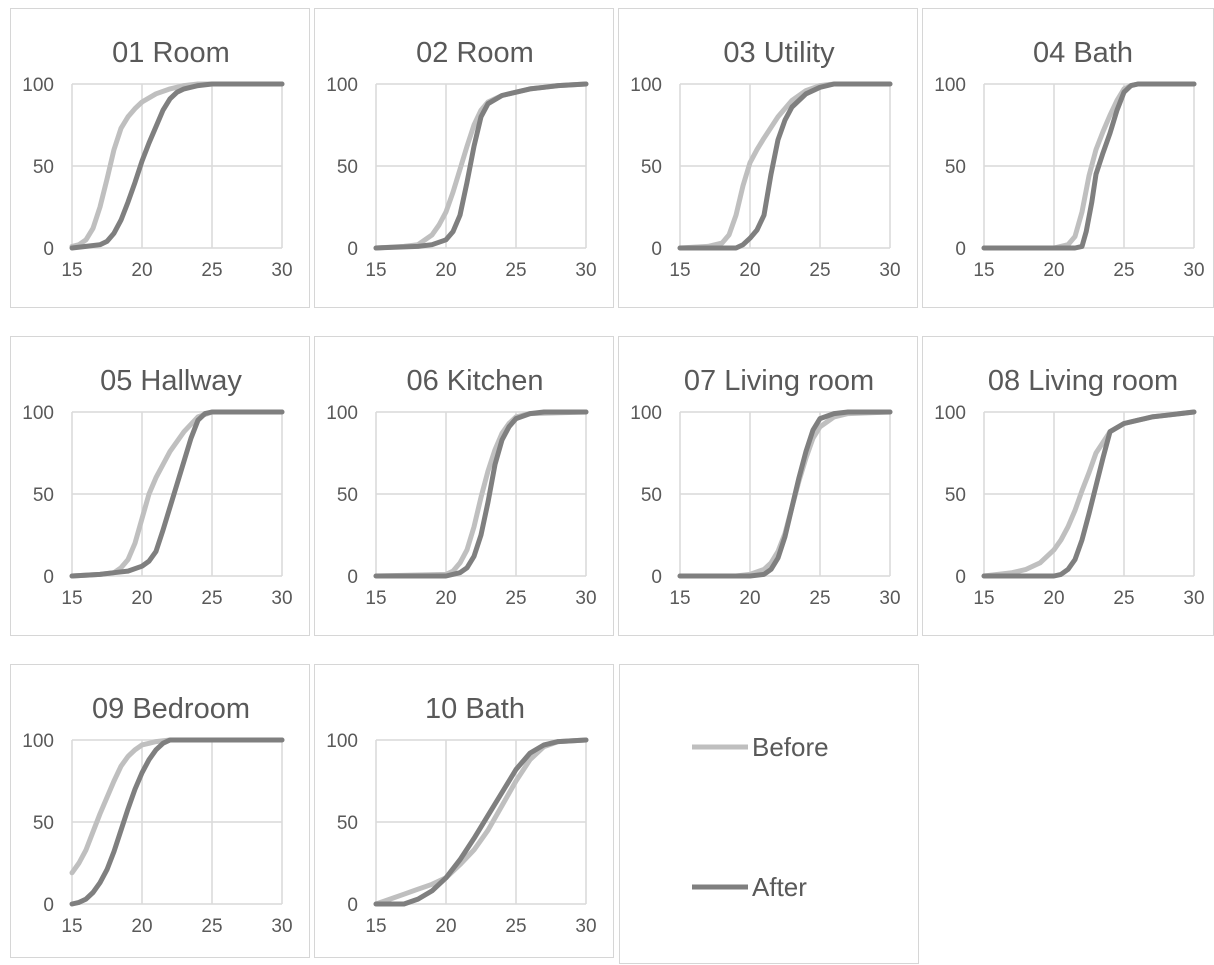 This screenshot has width=1214, height=965. Describe the element at coordinates (1082, 381) in the screenshot. I see `chart-title: 08 Living room` at that location.